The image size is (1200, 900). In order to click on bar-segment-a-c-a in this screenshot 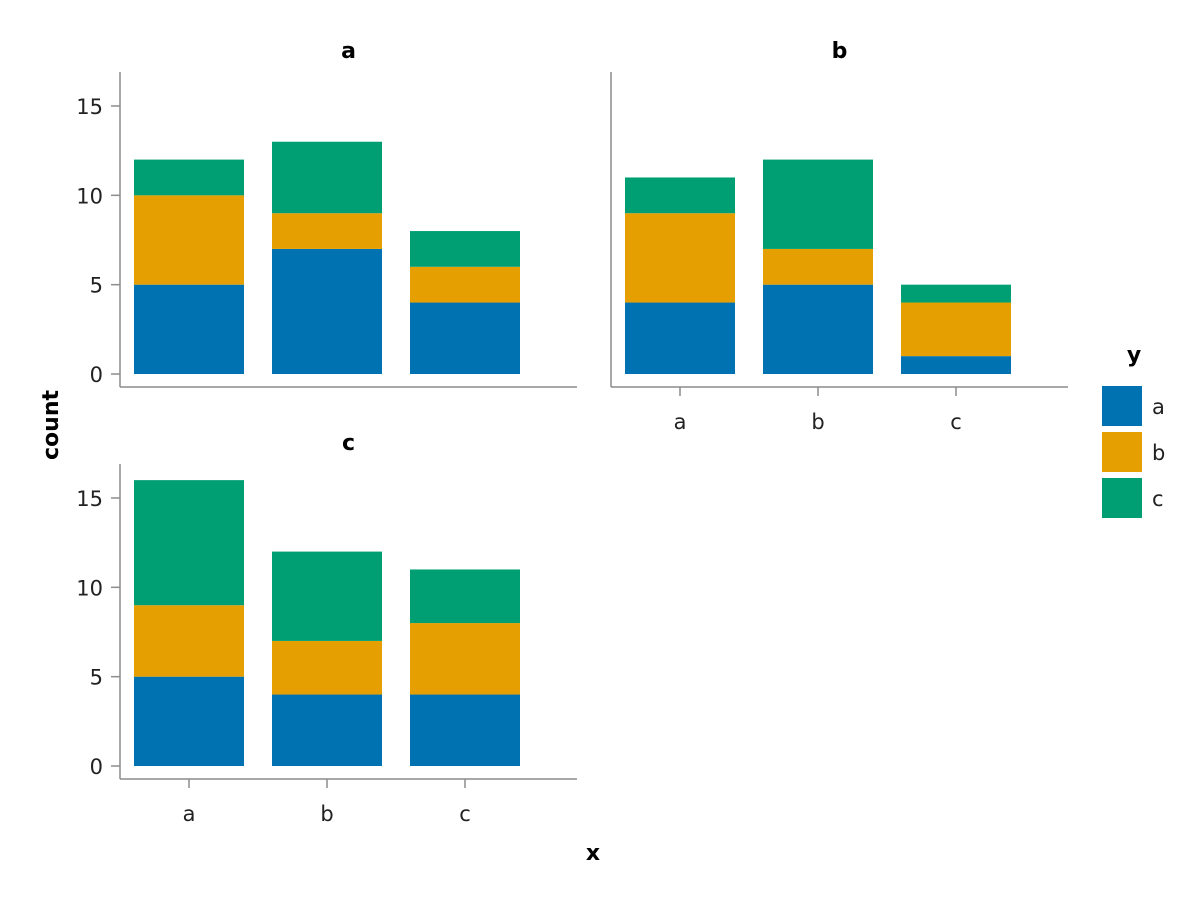, I will do `click(465, 338)`.